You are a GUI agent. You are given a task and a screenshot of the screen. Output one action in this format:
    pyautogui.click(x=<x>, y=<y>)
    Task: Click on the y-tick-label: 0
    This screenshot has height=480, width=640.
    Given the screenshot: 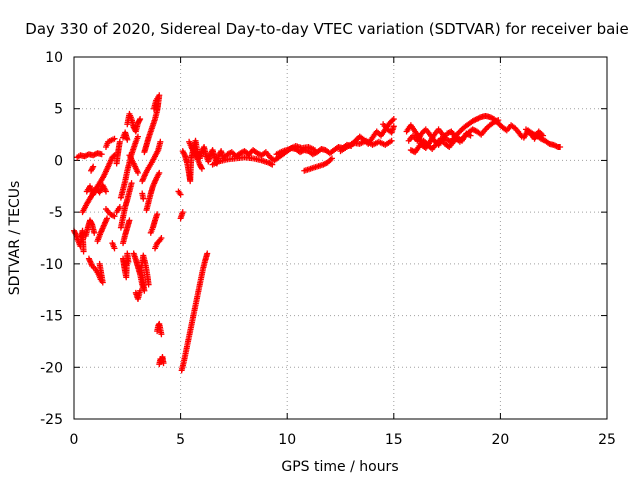 What is the action you would take?
    pyautogui.click(x=58, y=161)
    